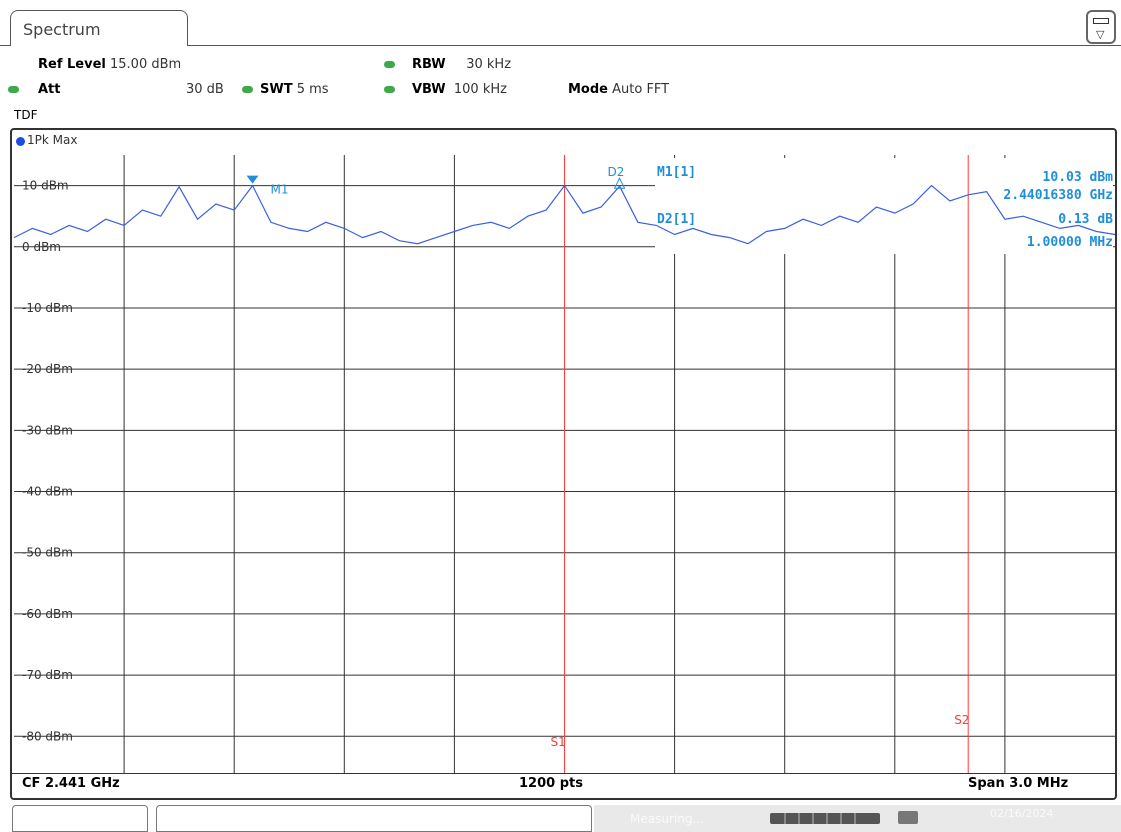  Describe the element at coordinates (276, 89) in the screenshot. I see `swt-label: SWT` at that location.